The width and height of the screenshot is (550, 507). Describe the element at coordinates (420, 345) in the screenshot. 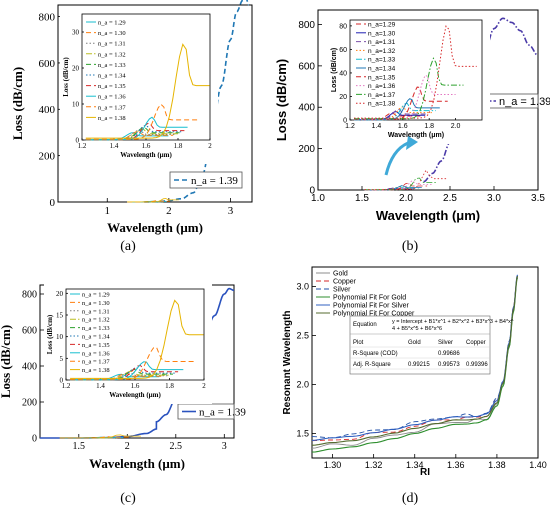

I see `fit-table` at that location.